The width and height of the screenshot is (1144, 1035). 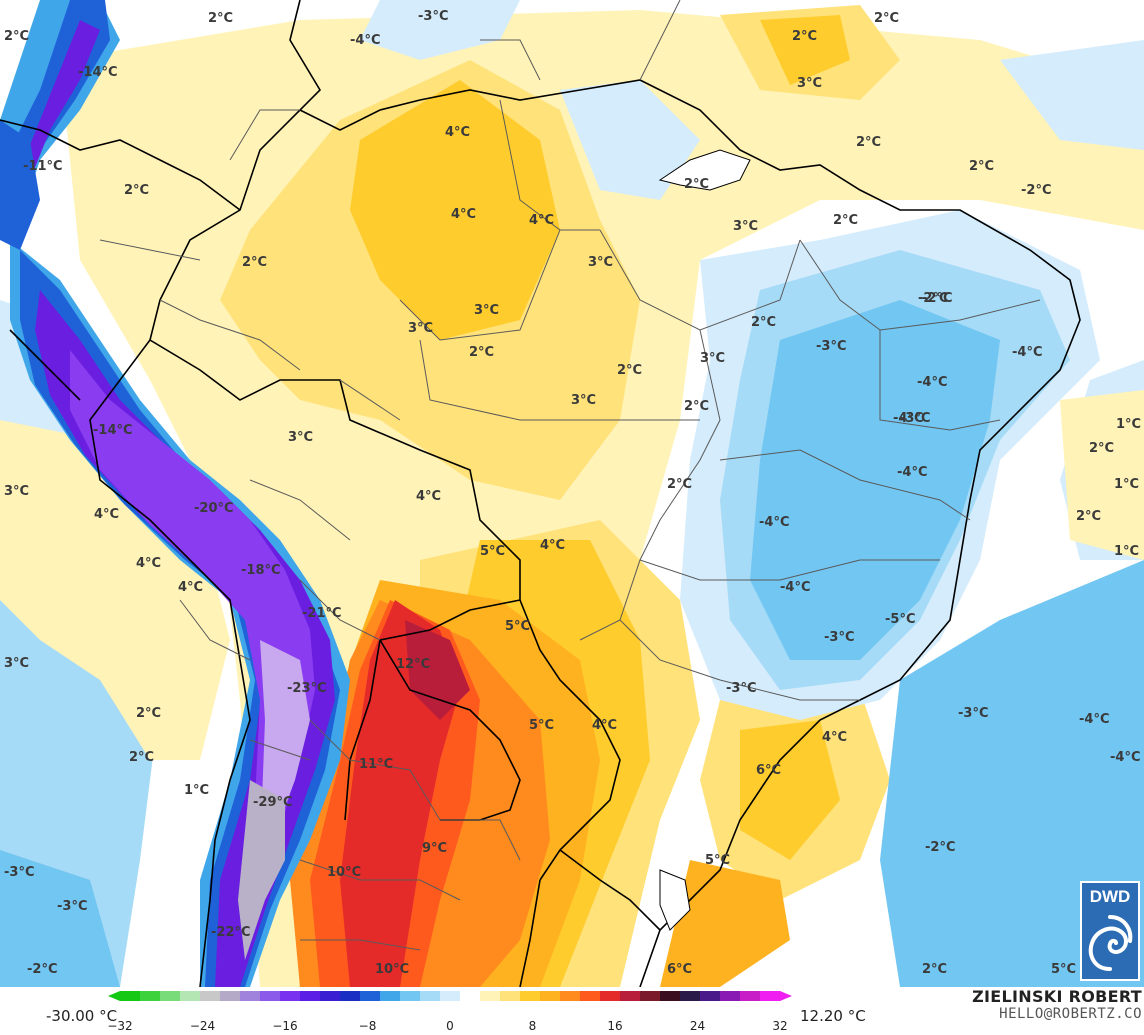 What do you see at coordinates (449, 1012) in the screenshot?
I see `color-legend: −32 −24 −16 −8 0 8 16 24 32` at bounding box center [449, 1012].